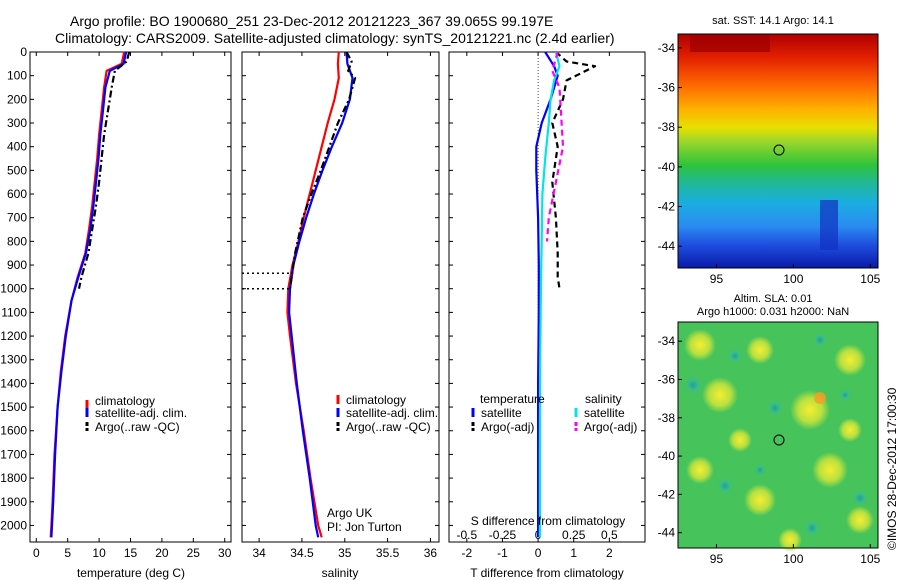  What do you see at coordinates (730, 43) in the screenshot?
I see `sst-warm-patch` at bounding box center [730, 43].